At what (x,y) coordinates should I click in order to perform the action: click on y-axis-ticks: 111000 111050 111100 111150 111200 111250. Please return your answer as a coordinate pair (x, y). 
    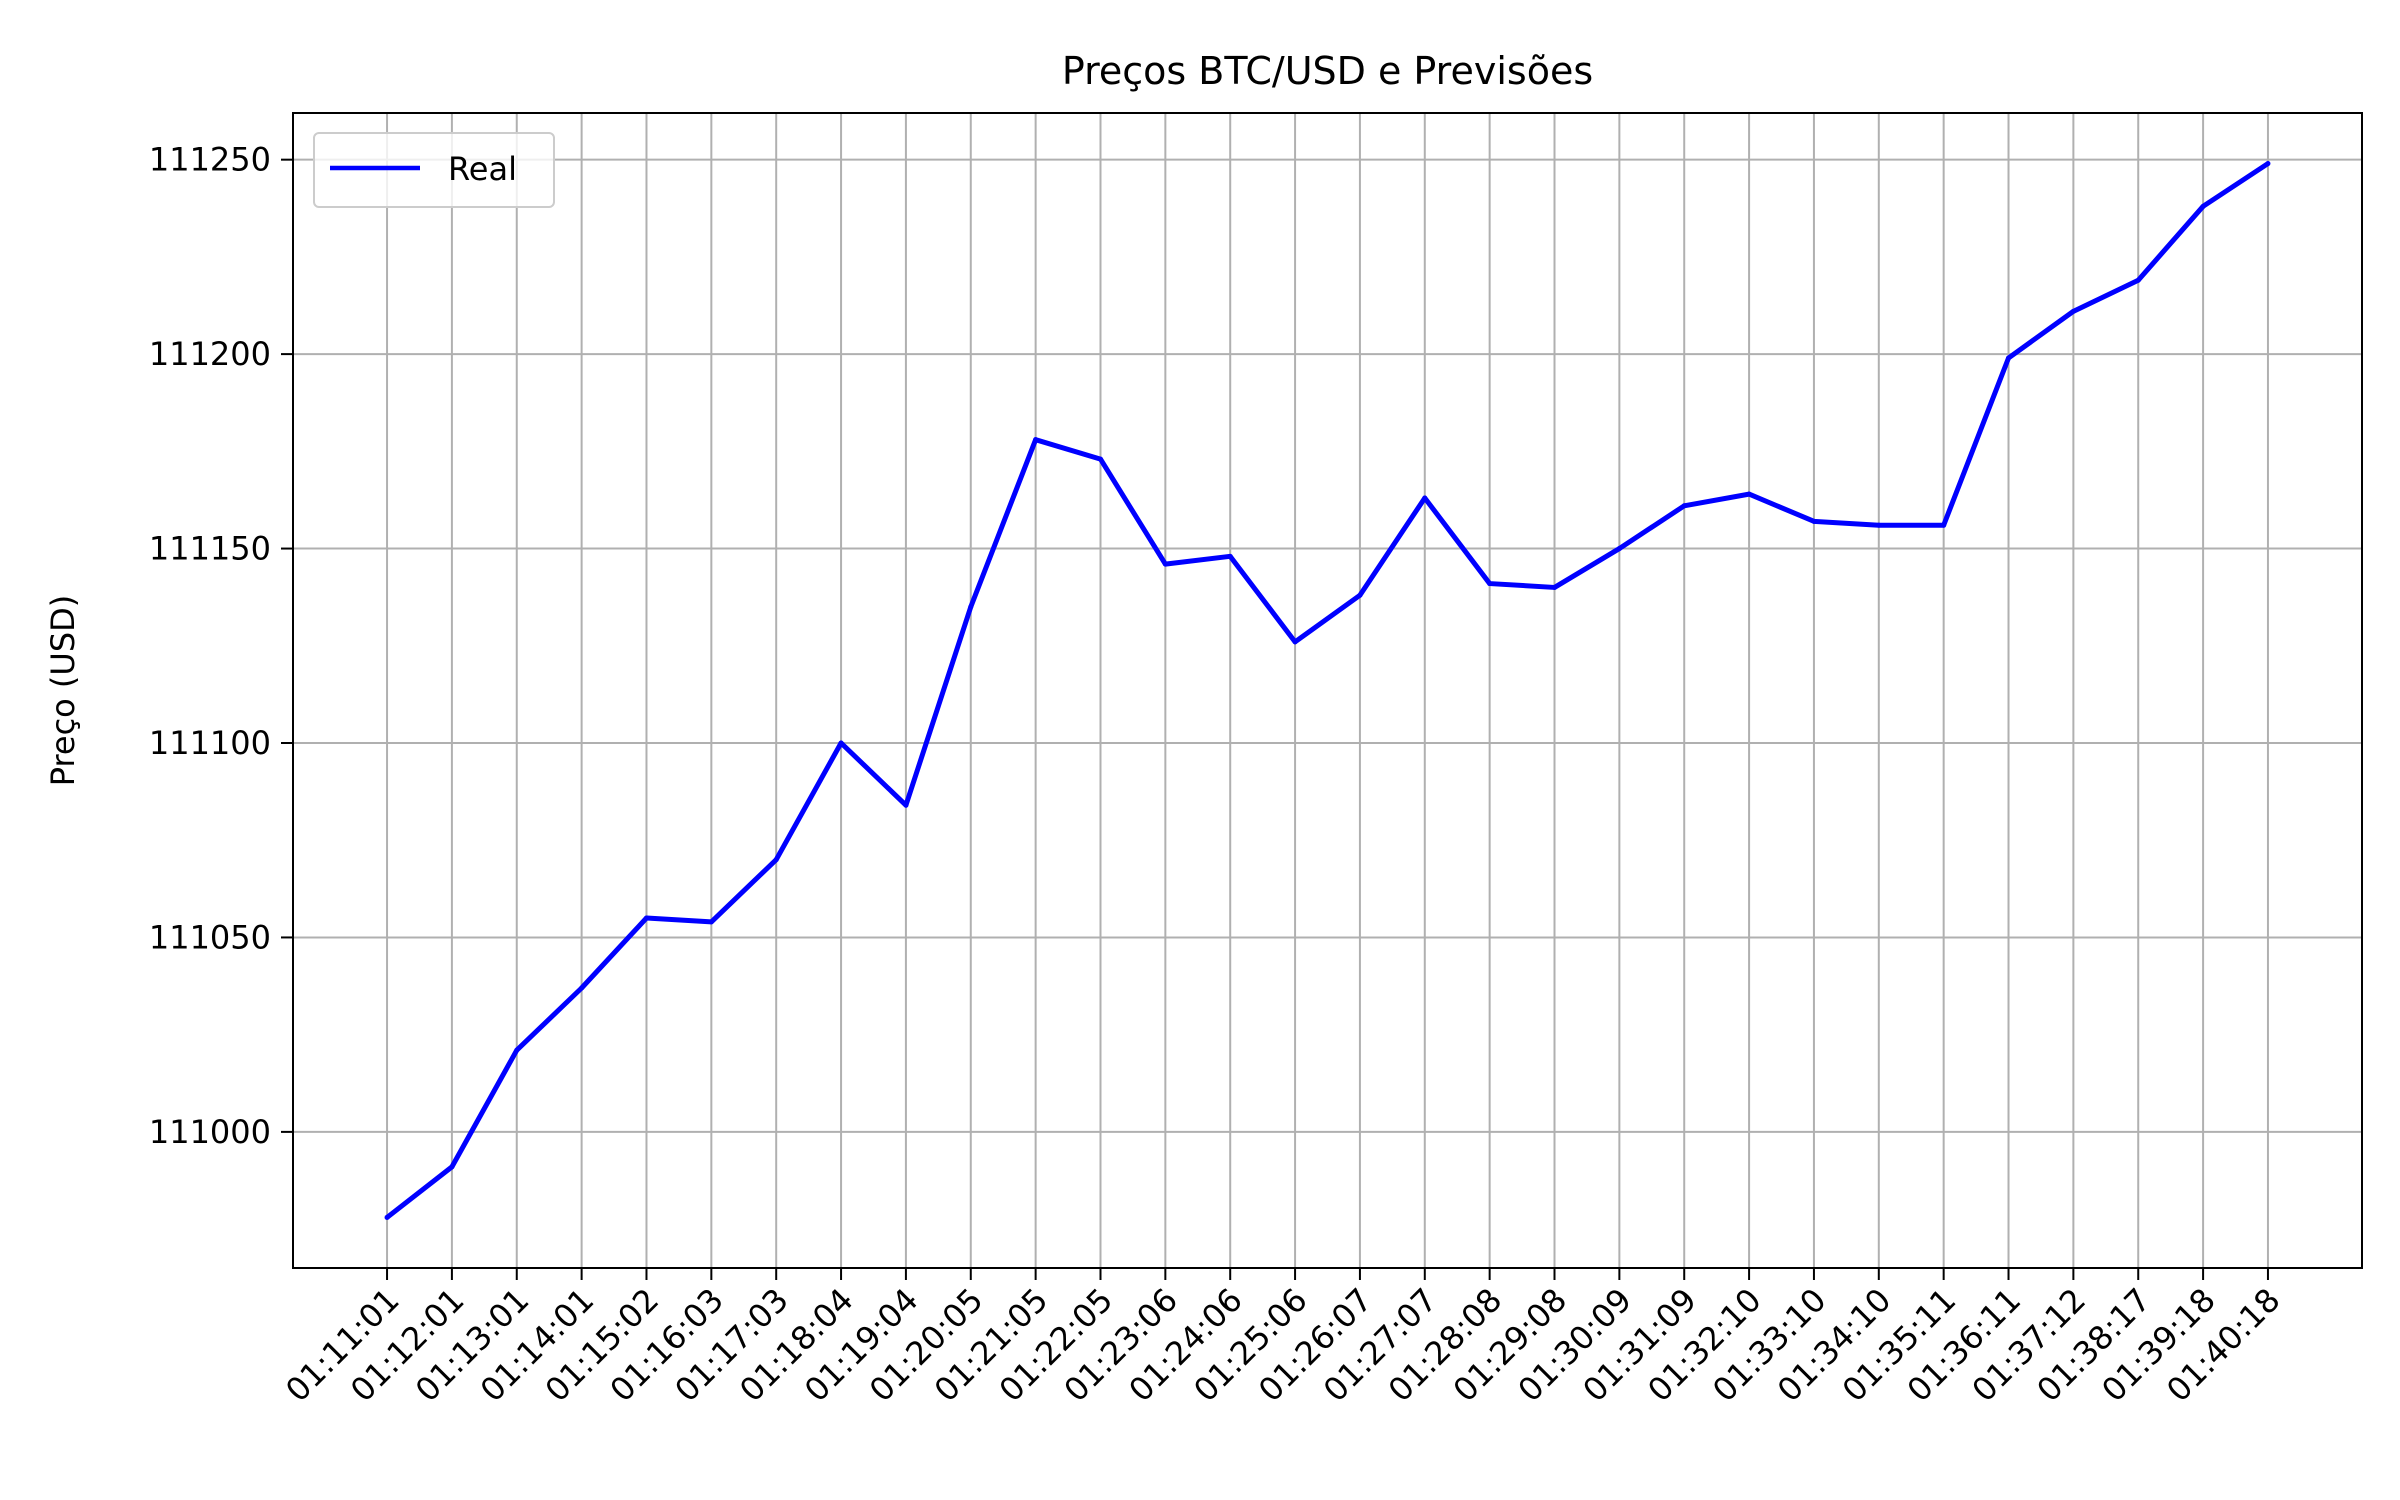
    Looking at the image, I should click on (221, 646).